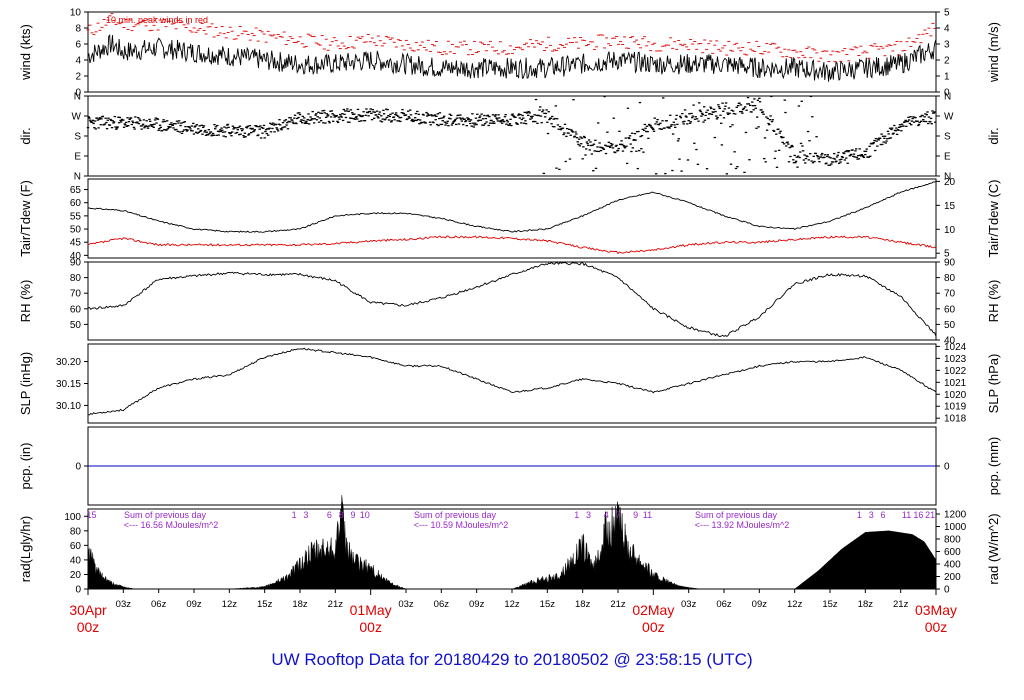 Image resolution: width=1024 pixels, height=700 pixels. Describe the element at coordinates (25, 466) in the screenshot. I see `y-axis-label-left: pcp. (in)` at that location.